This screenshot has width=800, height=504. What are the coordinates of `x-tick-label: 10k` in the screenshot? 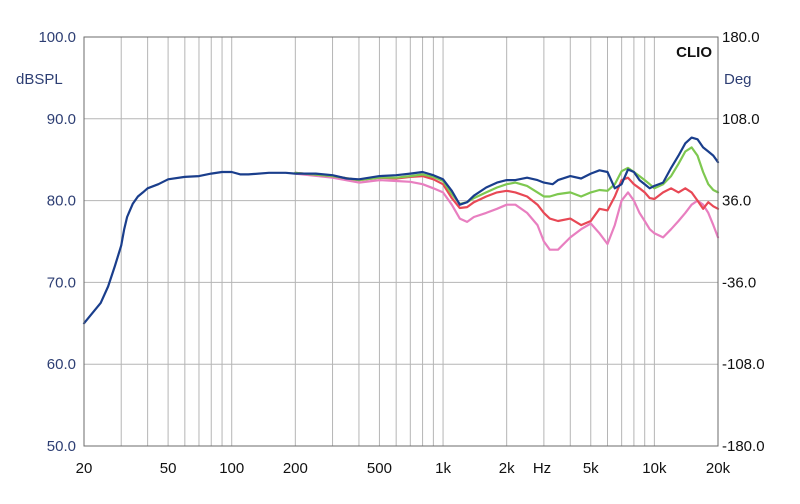 It's located at (654, 468).